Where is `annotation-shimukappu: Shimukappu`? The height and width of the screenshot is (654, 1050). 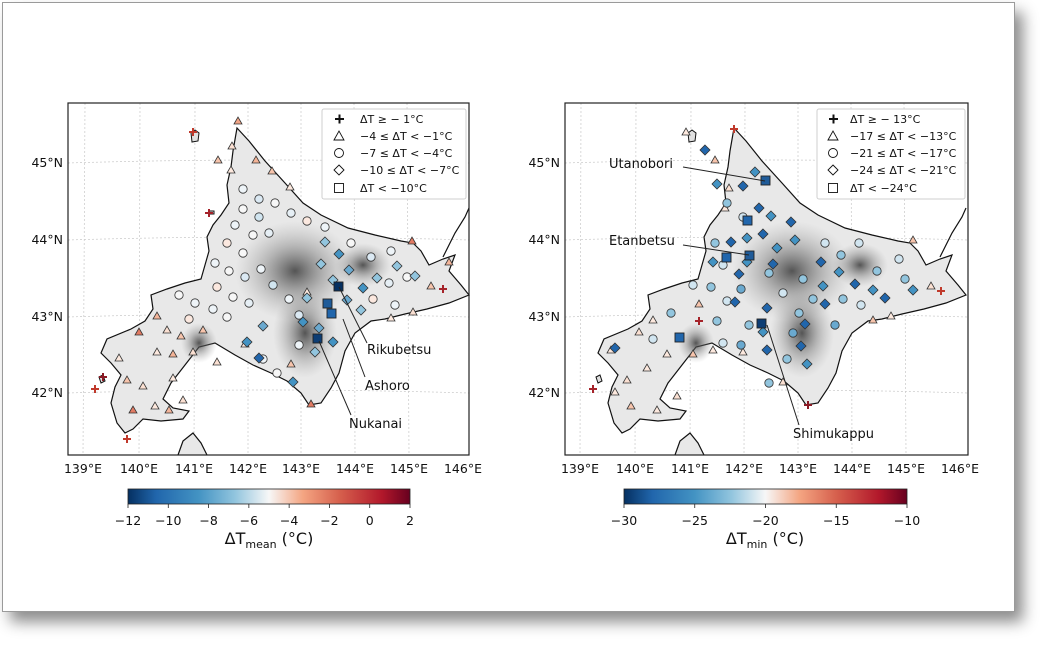
annotation-shimukappu: Shimukappu is located at coordinates (833, 434).